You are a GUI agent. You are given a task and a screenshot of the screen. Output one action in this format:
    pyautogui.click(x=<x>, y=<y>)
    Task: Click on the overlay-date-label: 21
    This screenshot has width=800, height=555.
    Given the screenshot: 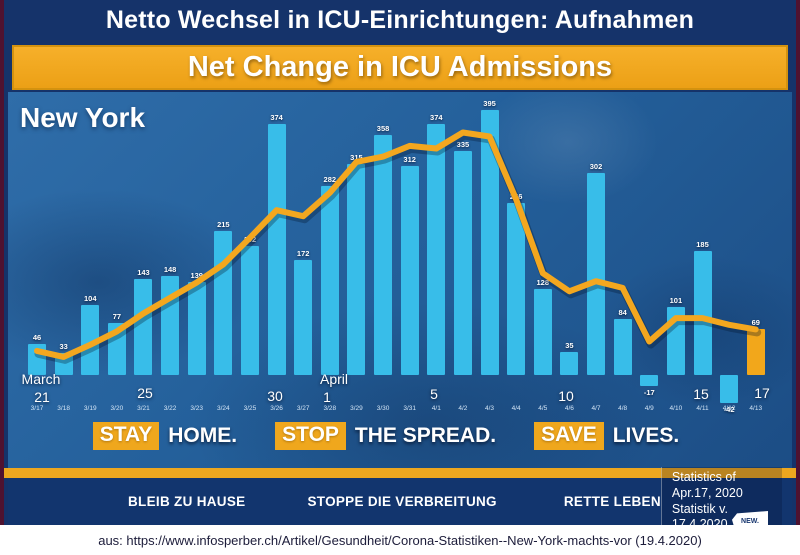 What is the action you would take?
    pyautogui.click(x=42, y=397)
    